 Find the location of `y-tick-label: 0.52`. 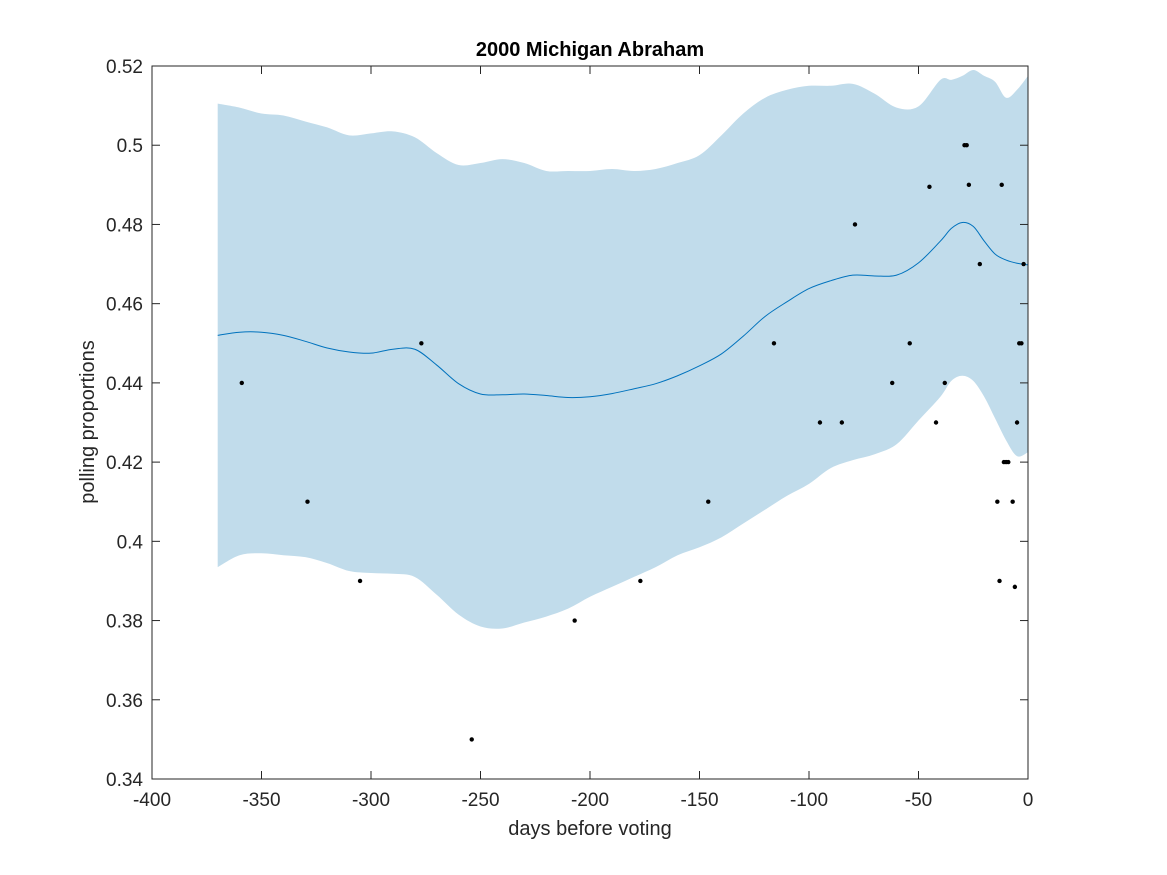

y-tick-label: 0.52 is located at coordinates (124, 67).